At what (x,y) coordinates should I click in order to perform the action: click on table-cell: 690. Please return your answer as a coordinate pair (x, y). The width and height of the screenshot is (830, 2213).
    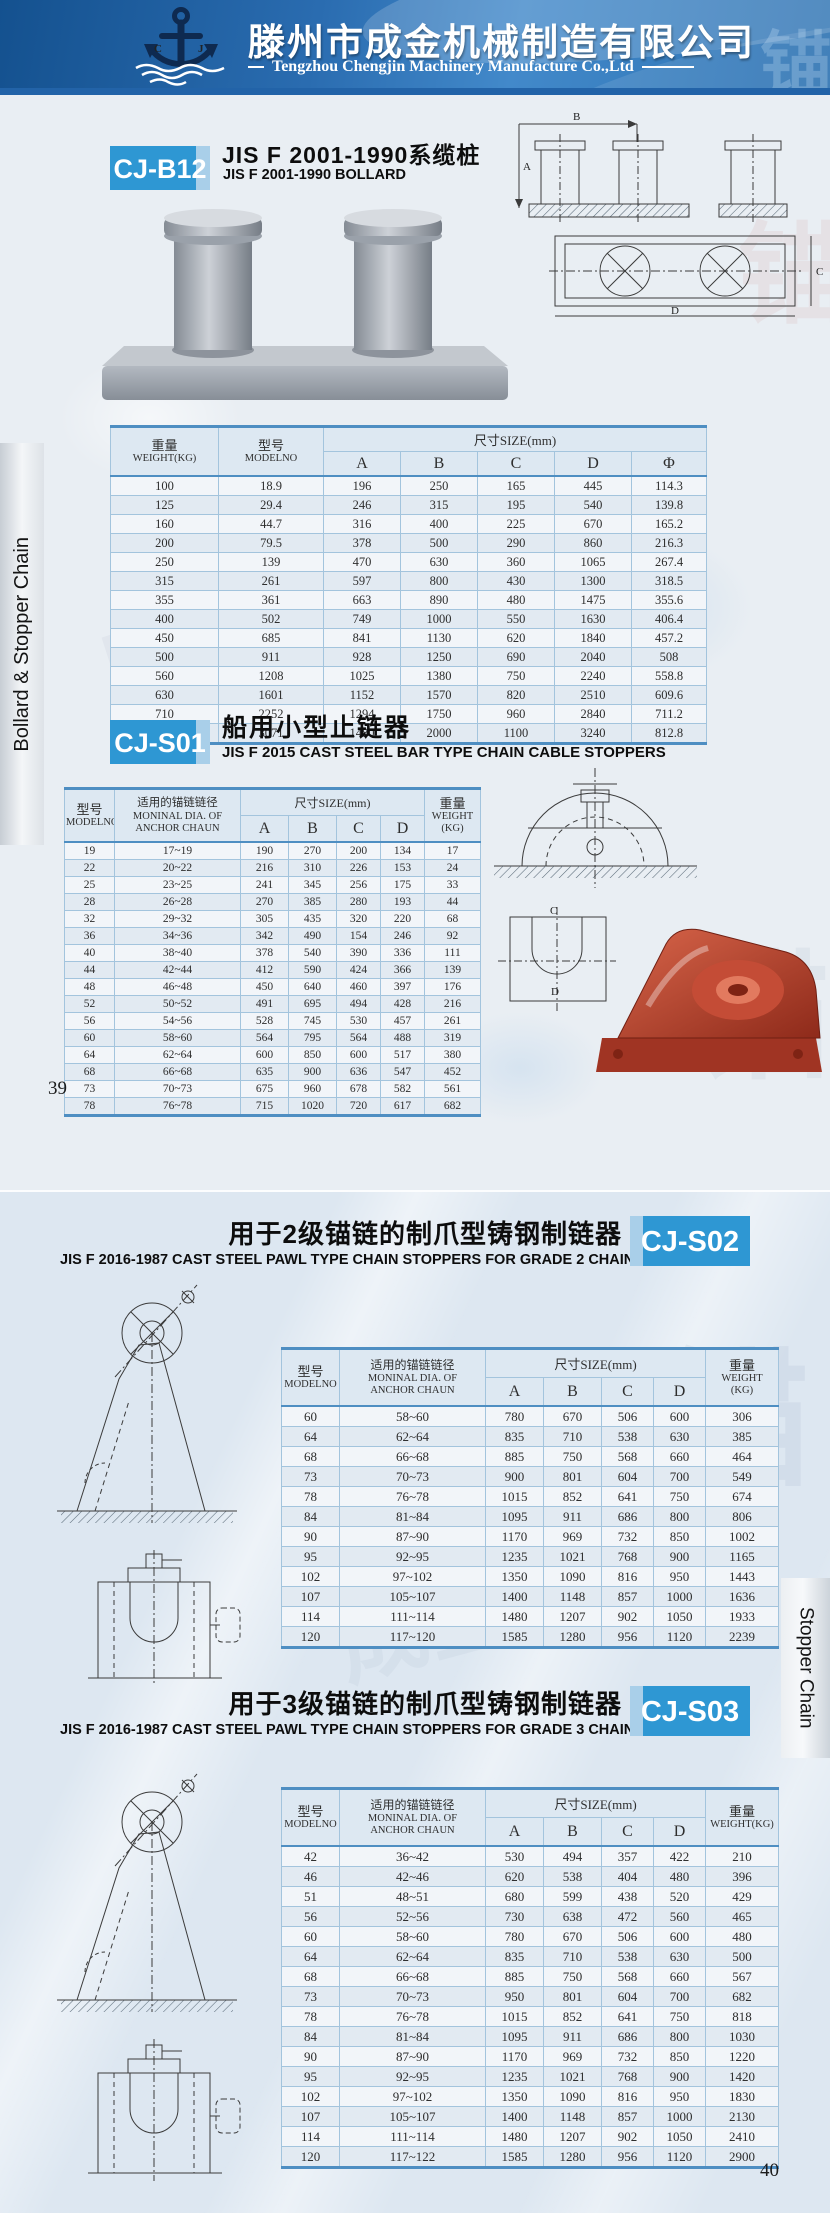
    Looking at the image, I should click on (516, 657).